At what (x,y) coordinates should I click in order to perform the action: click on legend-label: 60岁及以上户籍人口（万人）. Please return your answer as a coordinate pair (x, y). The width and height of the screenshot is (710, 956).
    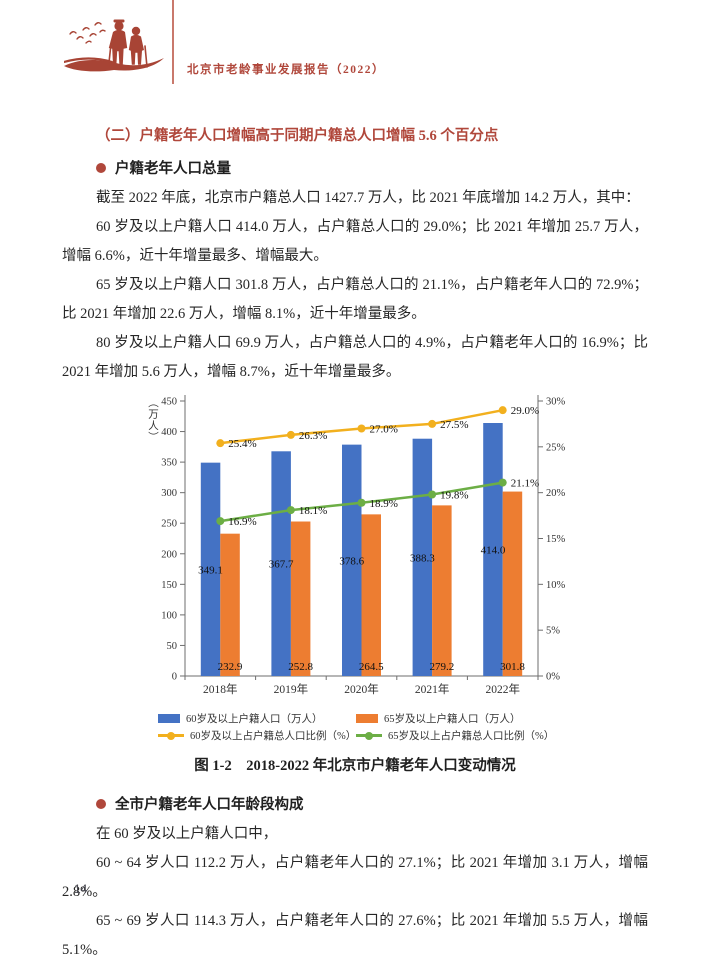
    Looking at the image, I should click on (254, 719).